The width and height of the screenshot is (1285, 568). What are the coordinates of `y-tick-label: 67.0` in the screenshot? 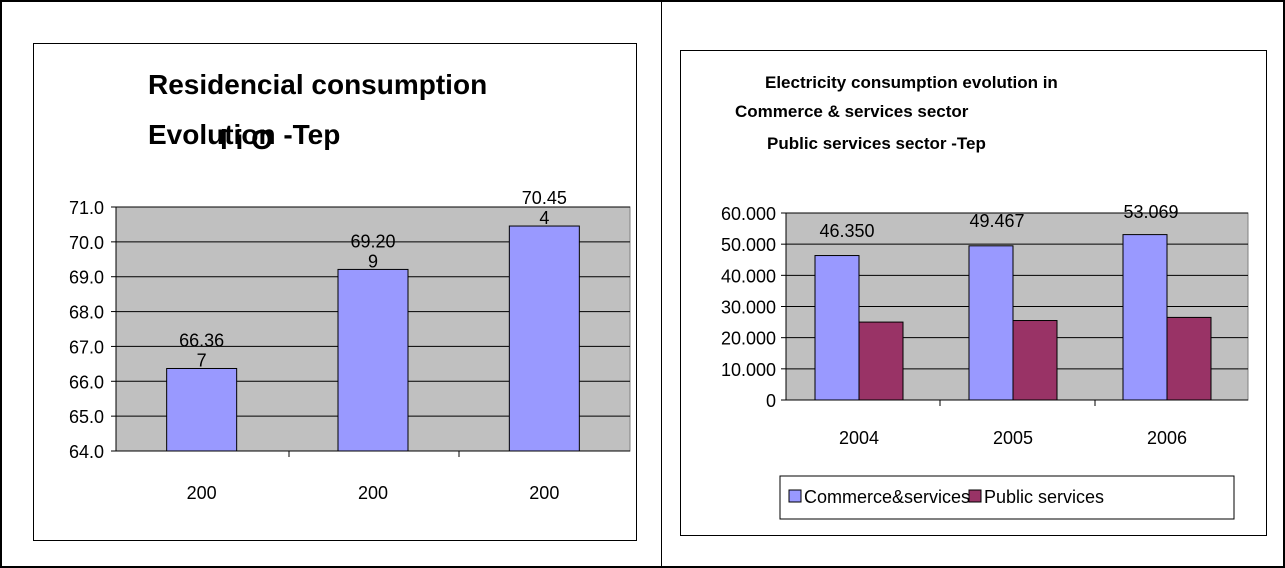 It's located at (86, 347).